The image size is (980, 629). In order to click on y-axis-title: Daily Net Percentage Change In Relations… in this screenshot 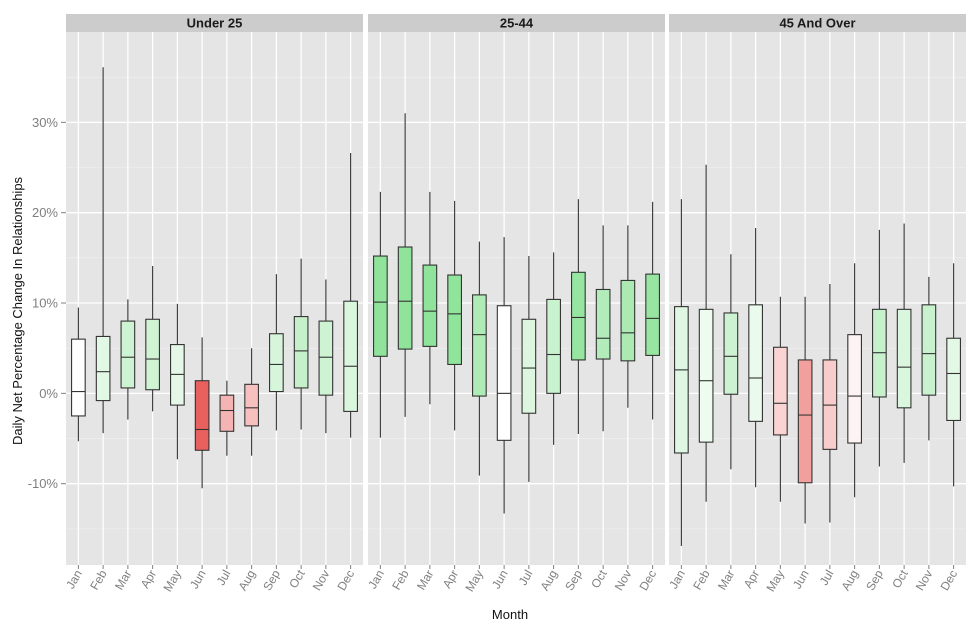, I will do `click(17, 310)`.